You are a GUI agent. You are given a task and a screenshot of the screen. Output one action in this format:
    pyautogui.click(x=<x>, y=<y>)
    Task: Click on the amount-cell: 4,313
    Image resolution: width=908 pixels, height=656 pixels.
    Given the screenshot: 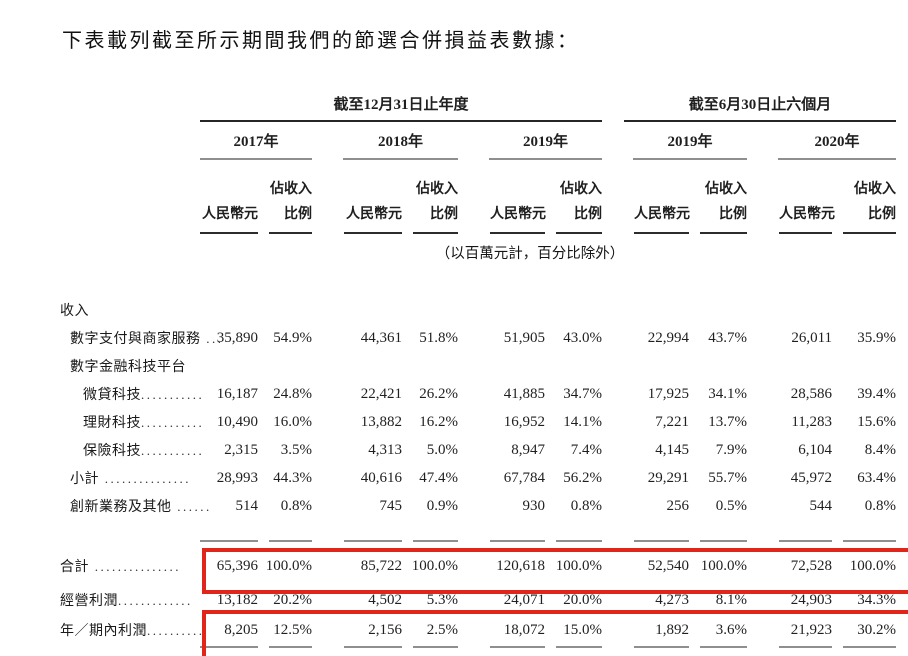 What is the action you would take?
    pyautogui.click(x=385, y=449)
    